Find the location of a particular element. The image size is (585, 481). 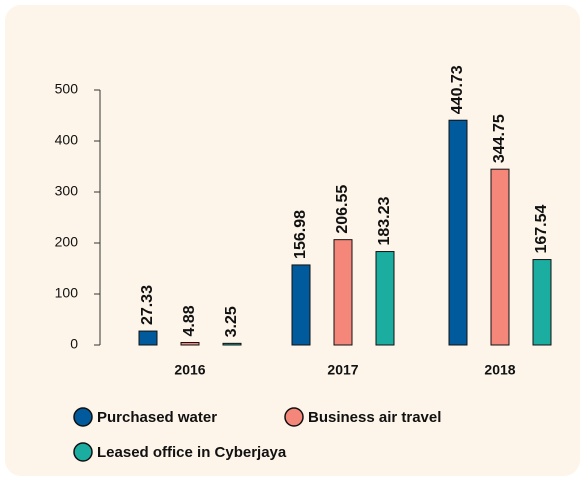

value-label: 206.55 is located at coordinates (342, 209).